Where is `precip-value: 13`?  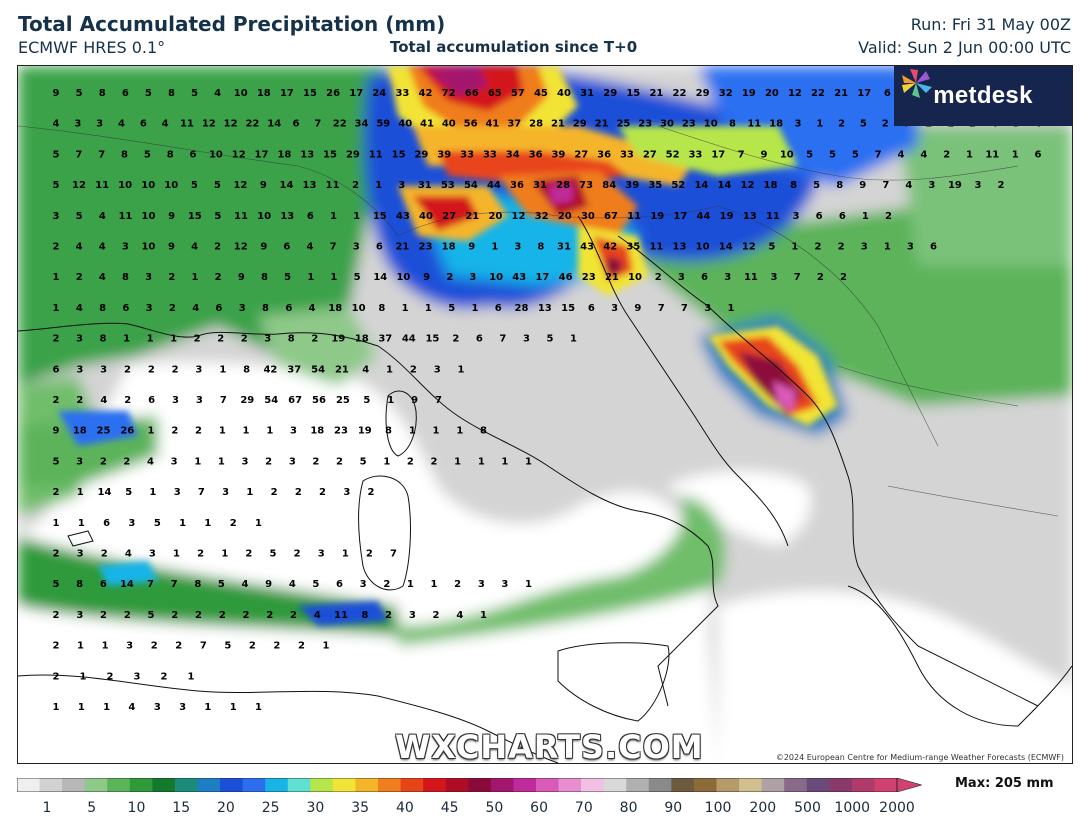
precip-value: 13 is located at coordinates (750, 216).